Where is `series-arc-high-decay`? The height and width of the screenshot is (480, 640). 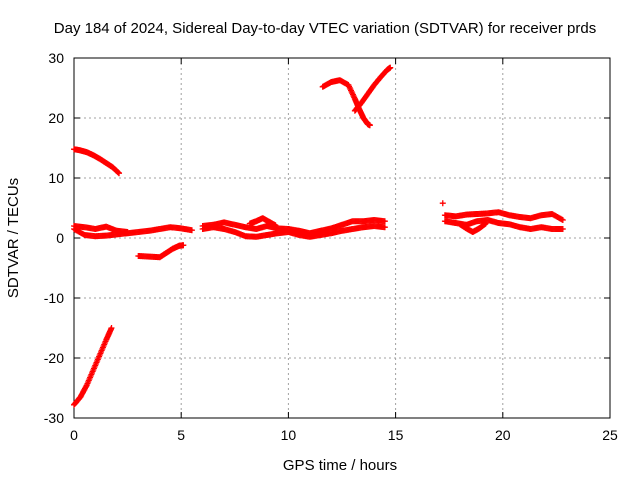 series-arc-high-decay is located at coordinates (97, 161).